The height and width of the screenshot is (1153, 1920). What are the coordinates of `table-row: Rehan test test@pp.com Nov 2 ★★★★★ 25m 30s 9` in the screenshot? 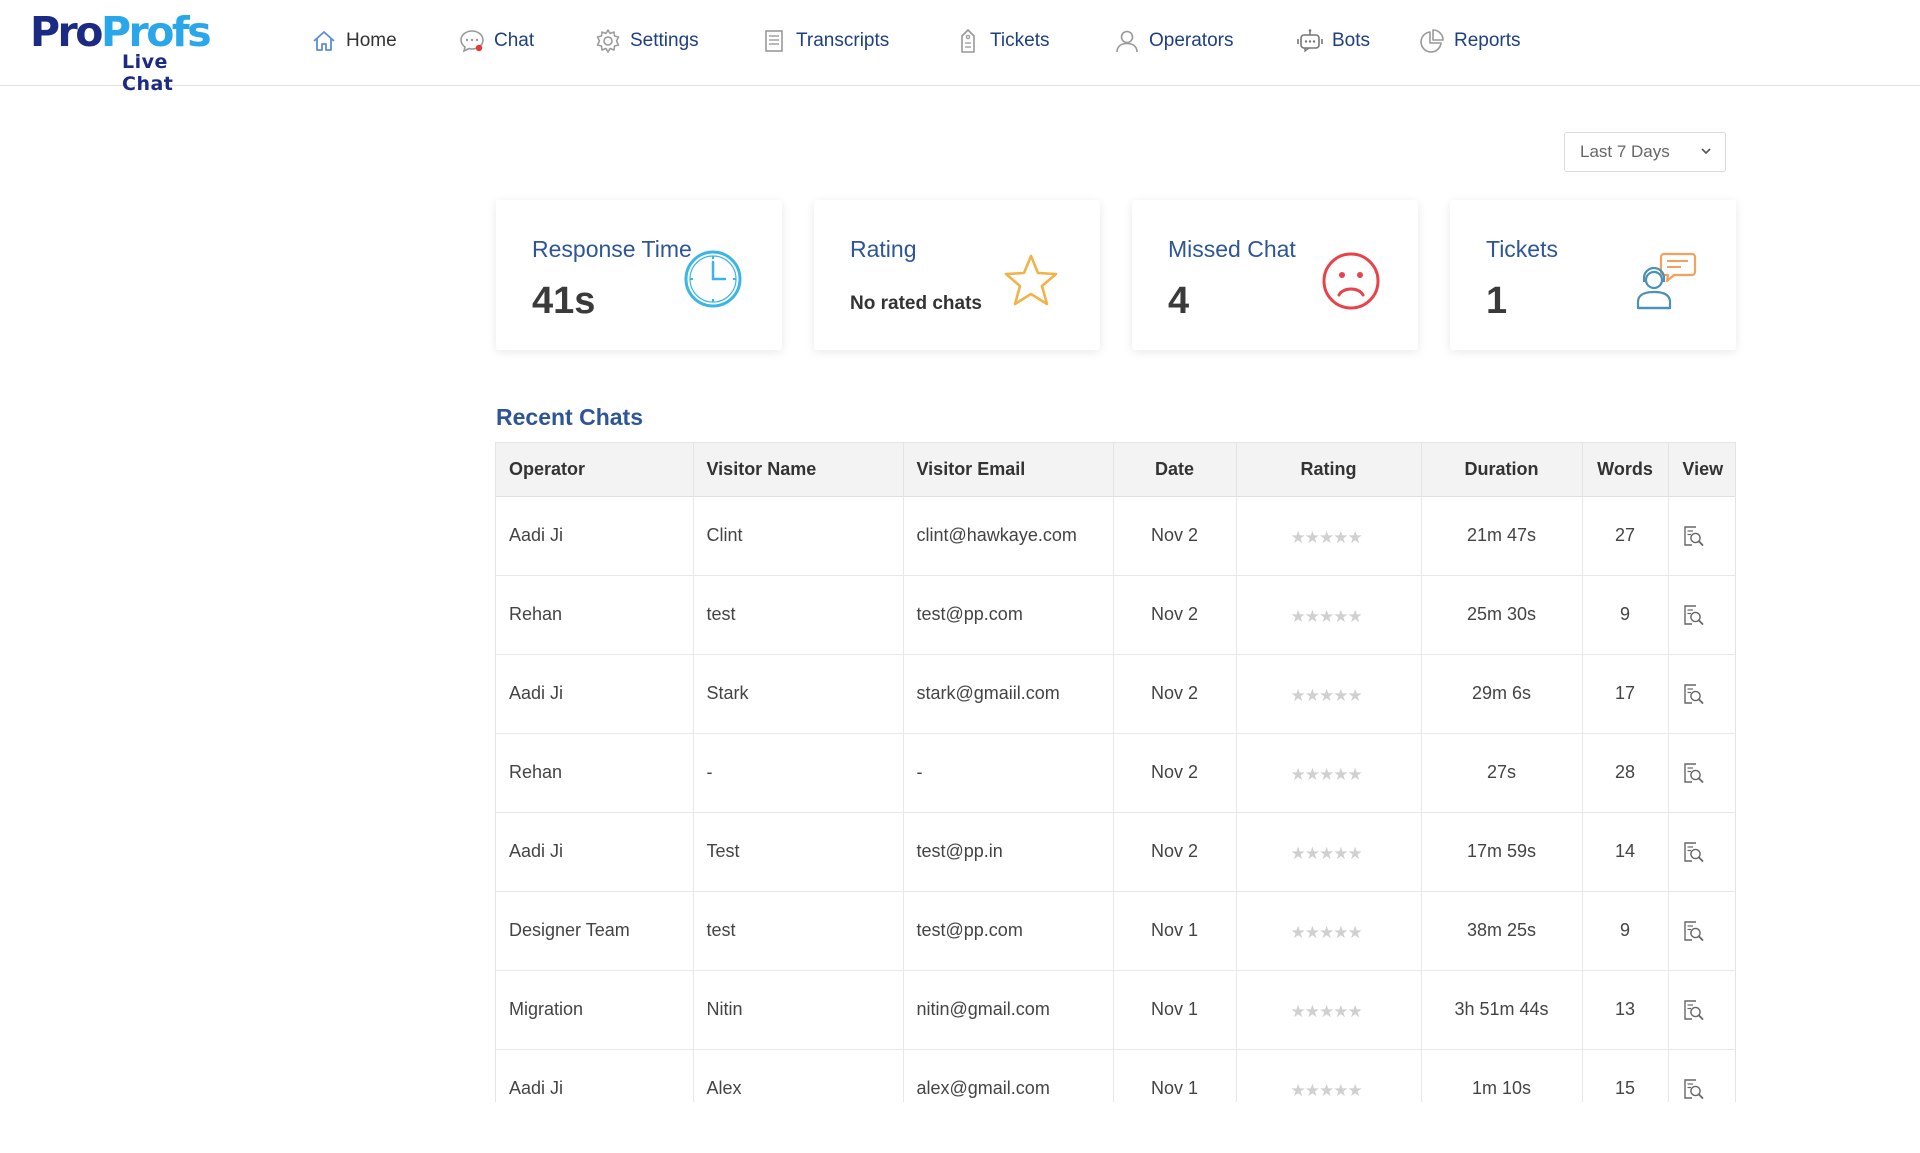 It's located at (1115, 615).